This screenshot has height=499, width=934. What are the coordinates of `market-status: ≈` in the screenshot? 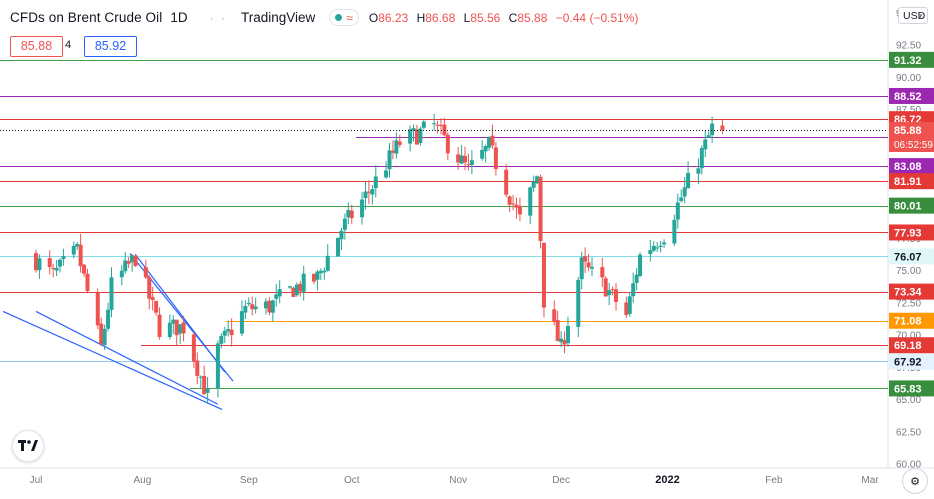 It's located at (344, 17).